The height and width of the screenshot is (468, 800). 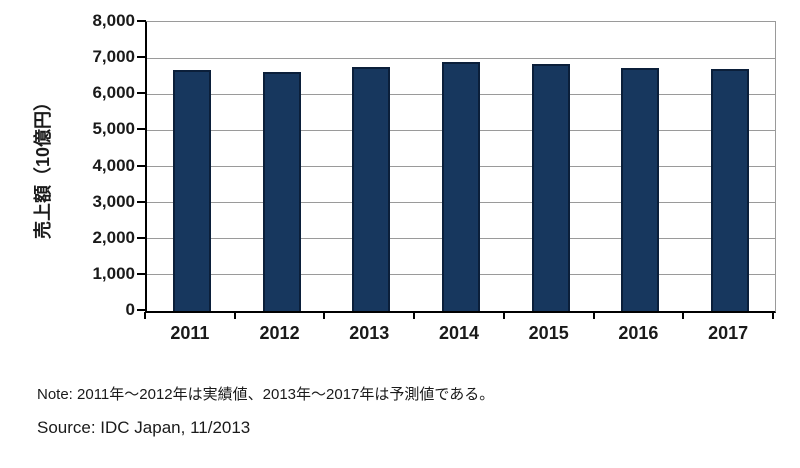 I want to click on bar-2017, so click(x=730, y=189).